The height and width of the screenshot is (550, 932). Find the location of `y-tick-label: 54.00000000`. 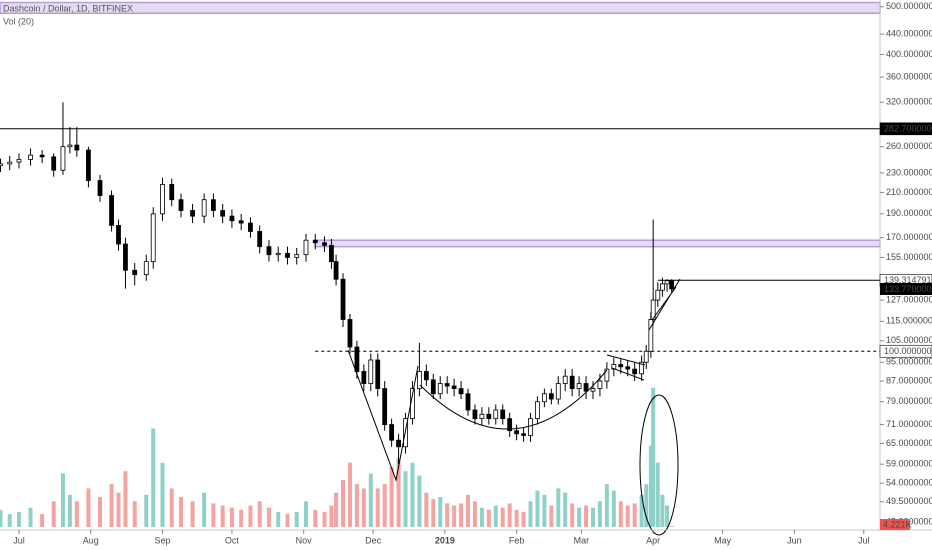

y-tick-label: 54.00000000 is located at coordinates (909, 483).